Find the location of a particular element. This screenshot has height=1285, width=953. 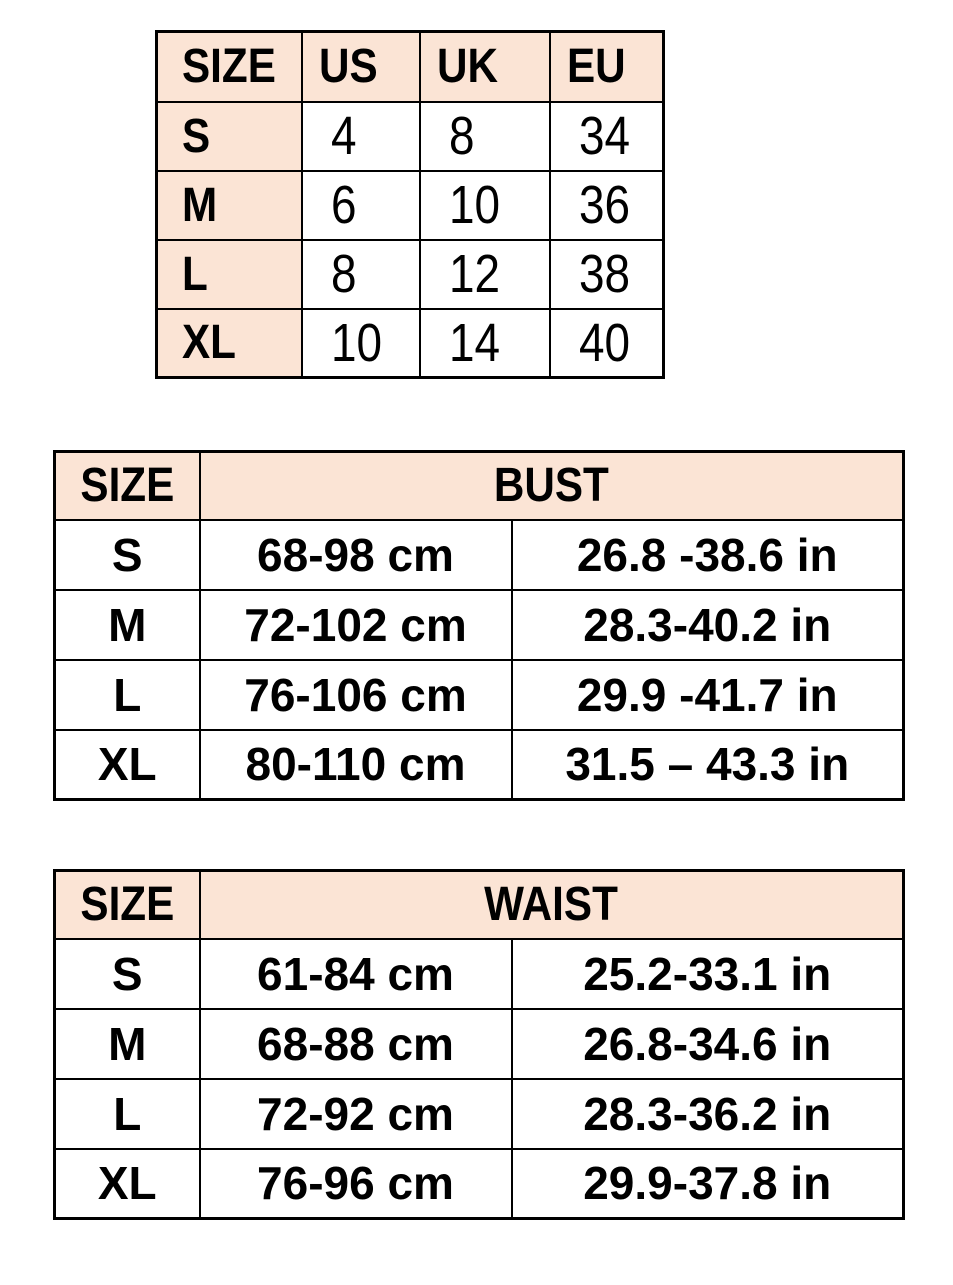

header-us: US is located at coordinates (360, 66).